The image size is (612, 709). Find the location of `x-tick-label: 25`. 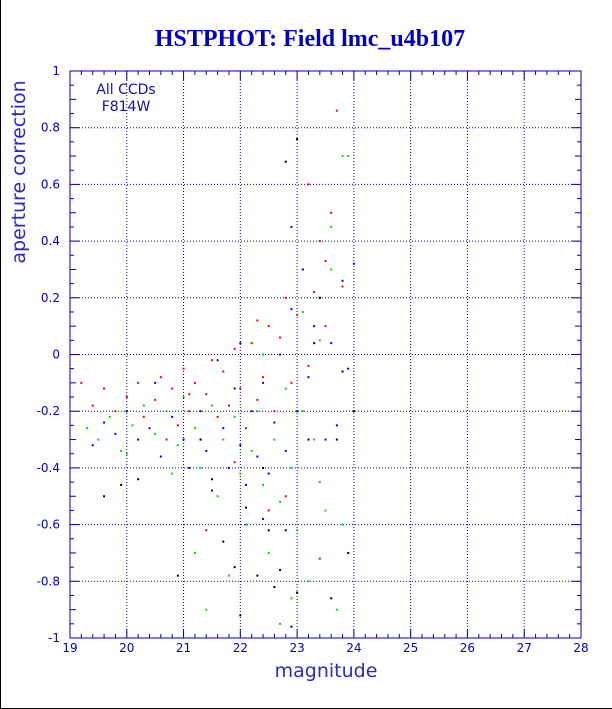

x-tick-label: 25 is located at coordinates (410, 648).